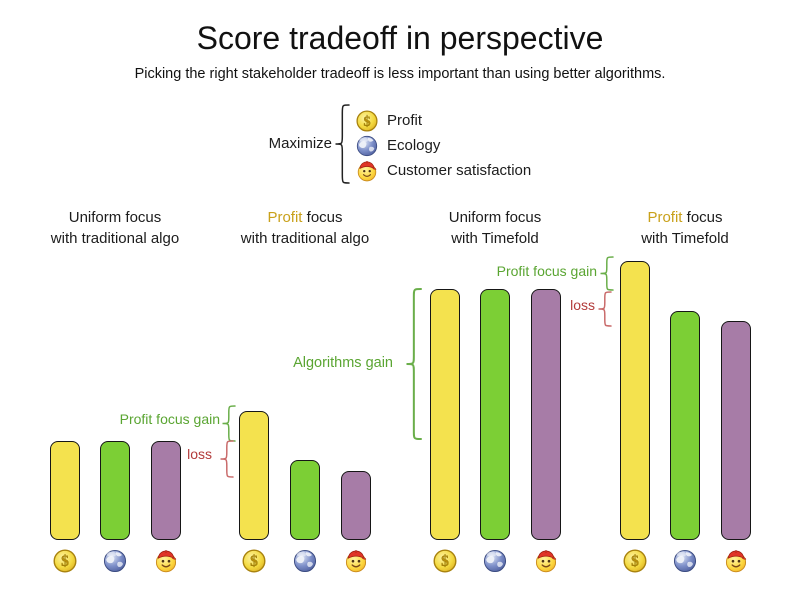 This screenshot has height=600, width=800. What do you see at coordinates (115, 228) in the screenshot?
I see `group-label-uniform-traditional: Uniform focus with traditional algo` at bounding box center [115, 228].